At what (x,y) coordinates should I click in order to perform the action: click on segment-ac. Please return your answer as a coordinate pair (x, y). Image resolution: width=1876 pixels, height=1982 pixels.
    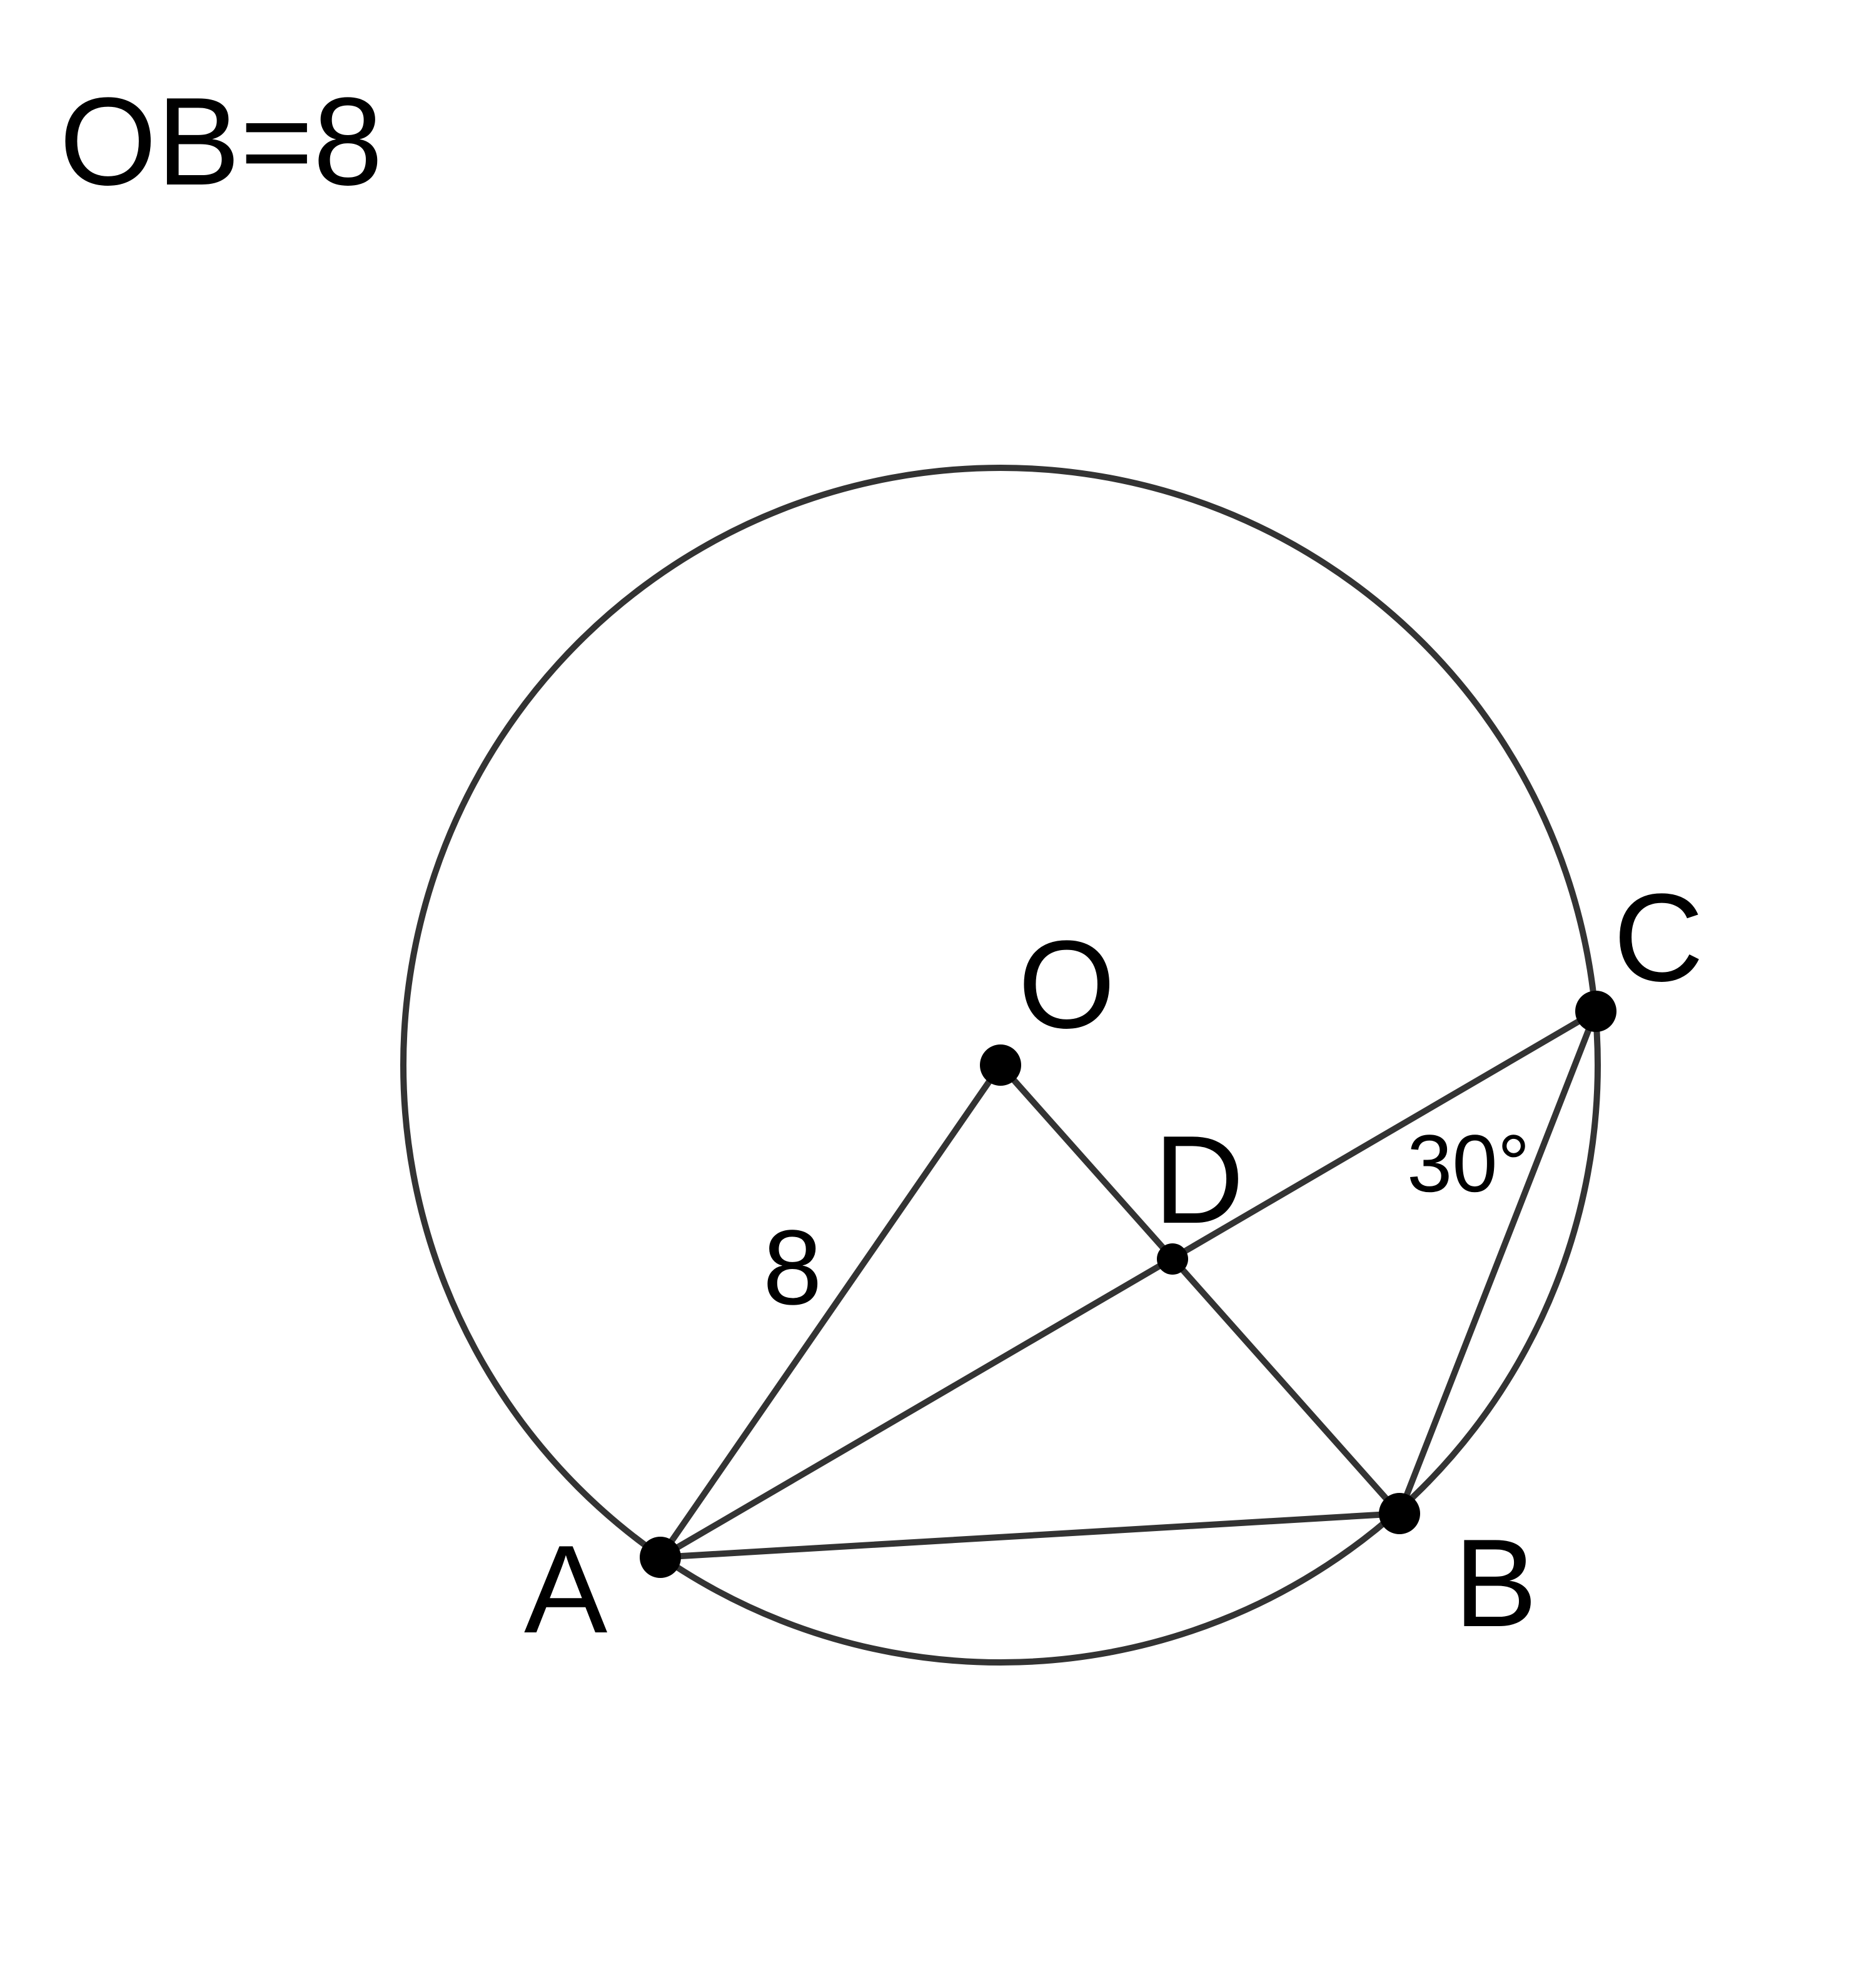
    Looking at the image, I should click on (1128, 1284).